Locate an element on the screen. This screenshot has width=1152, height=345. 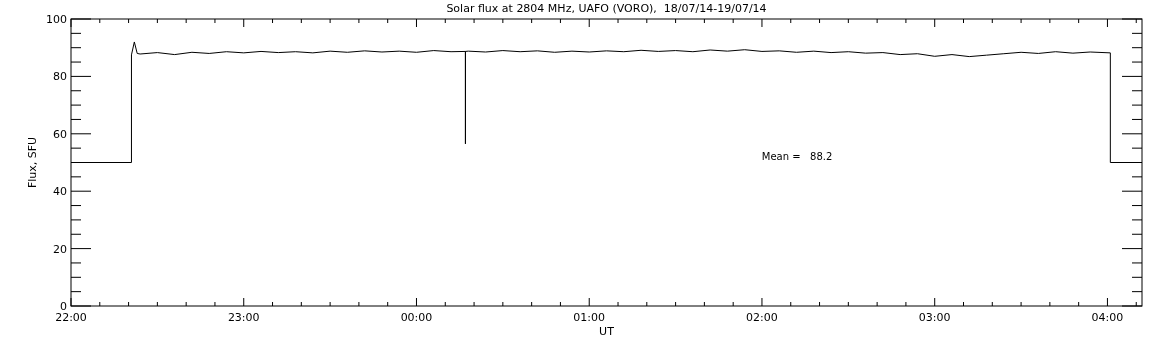
x-tick-label: 01:00 is located at coordinates (589, 317).